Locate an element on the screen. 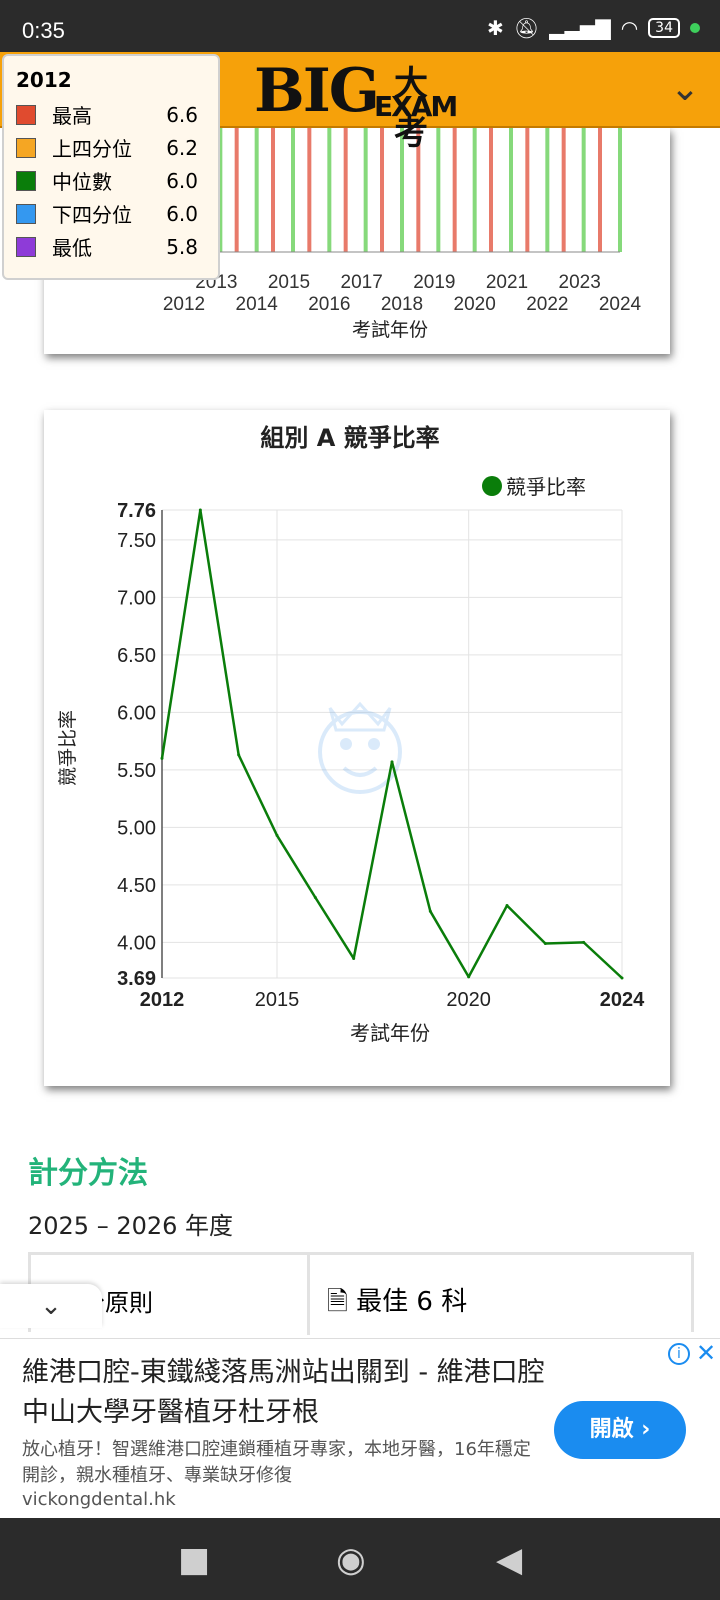 The image size is (720, 1600). top-chart-xtick: 2021 is located at coordinates (507, 282).